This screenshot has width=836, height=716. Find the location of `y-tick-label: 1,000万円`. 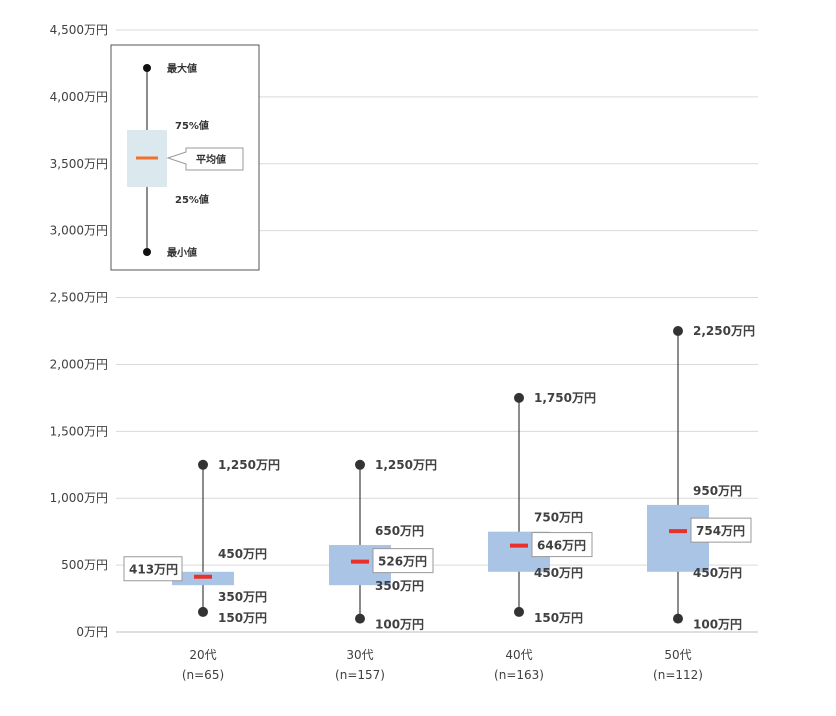

y-tick-label: 1,000万円 is located at coordinates (79, 498).